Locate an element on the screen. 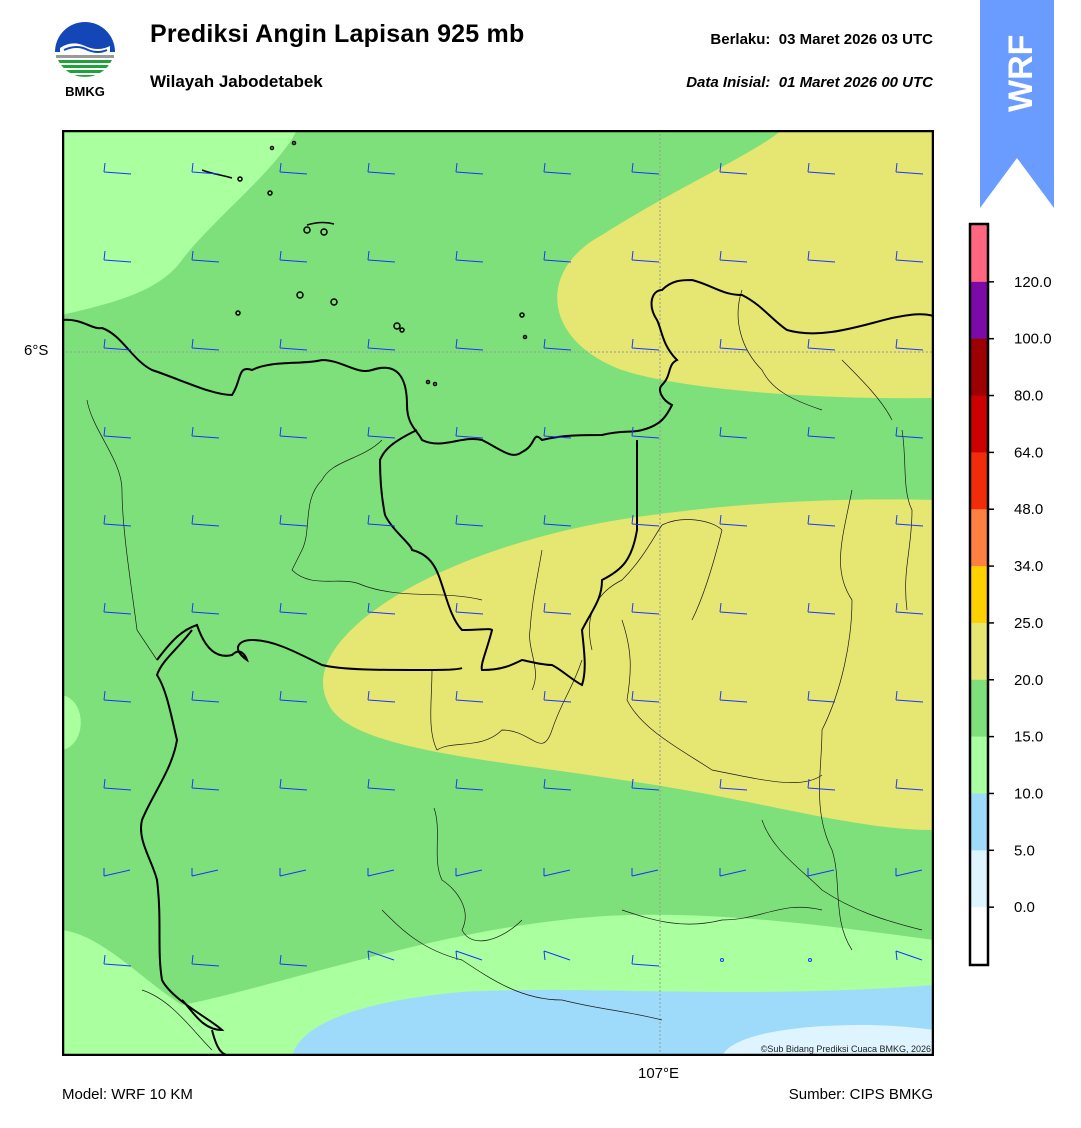 This screenshot has width=1081, height=1128. latitude-label: 6°S is located at coordinates (36, 350).